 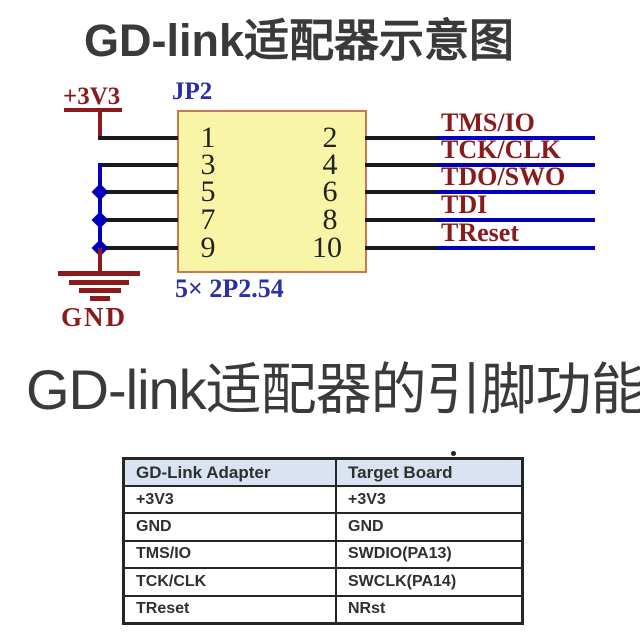 I want to click on wire-pin8, so click(x=401, y=220).